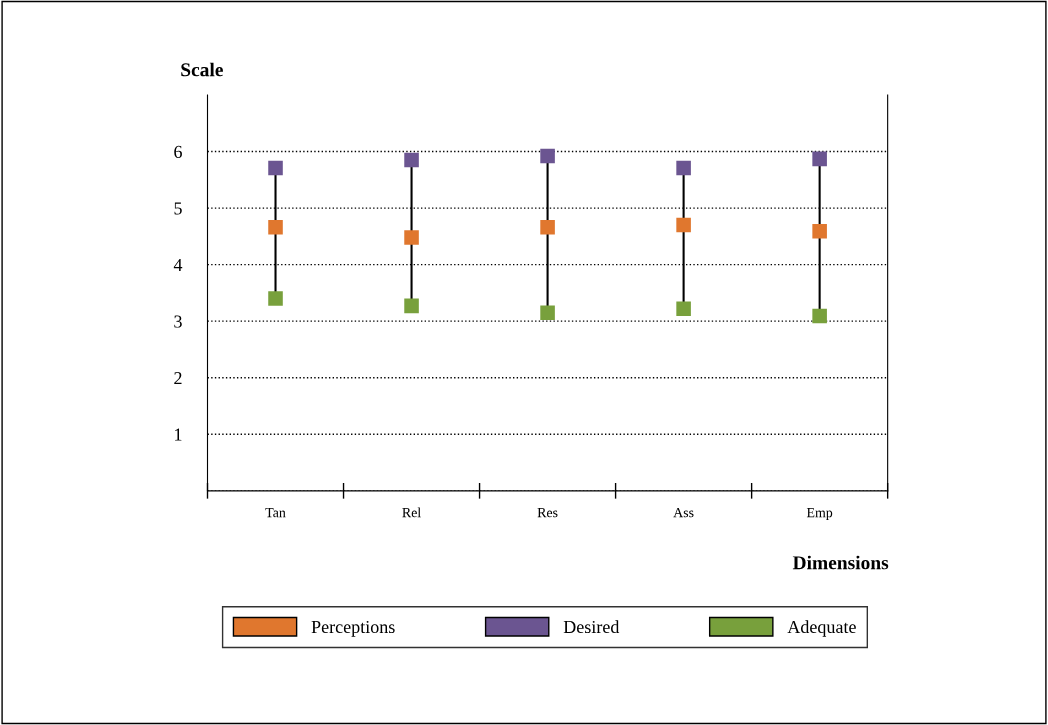  Describe the element at coordinates (819, 514) in the screenshot. I see `x-tick-label: Emp` at that location.